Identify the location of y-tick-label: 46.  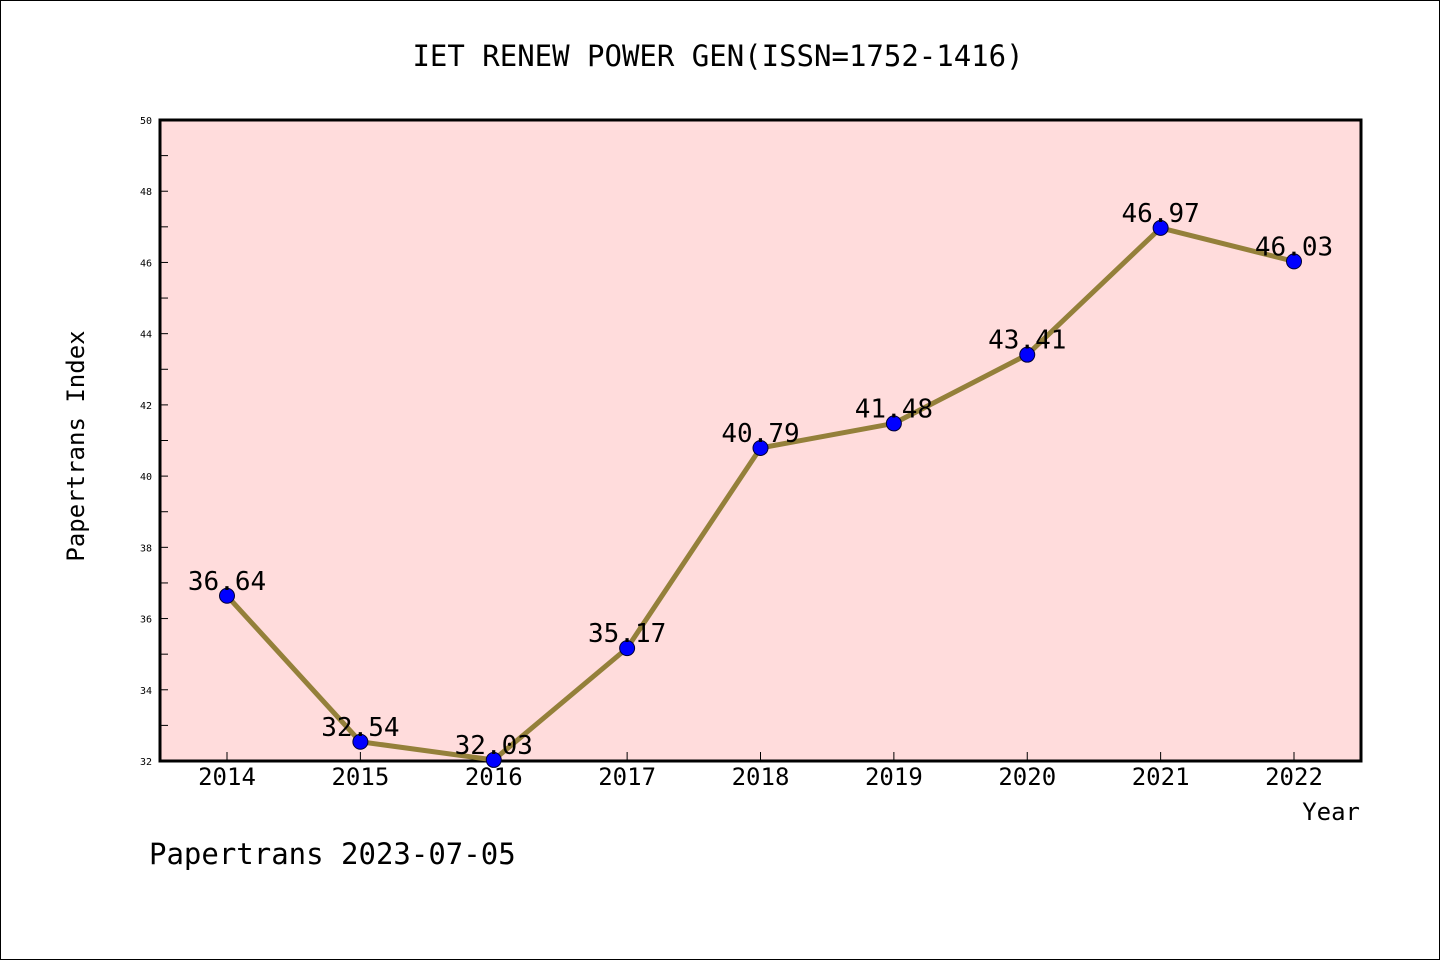
(146, 263).